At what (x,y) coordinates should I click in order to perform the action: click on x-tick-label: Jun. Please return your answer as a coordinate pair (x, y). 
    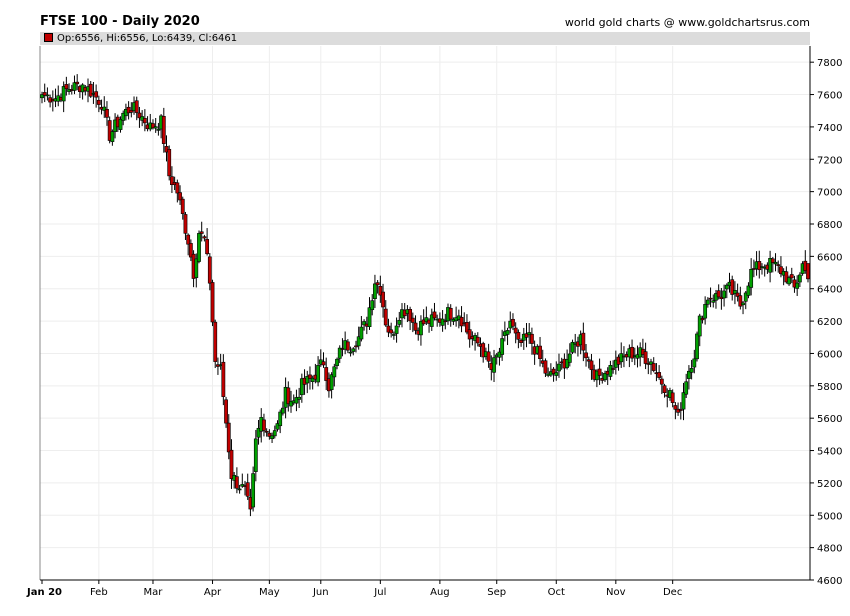
    Looking at the image, I should click on (320, 592).